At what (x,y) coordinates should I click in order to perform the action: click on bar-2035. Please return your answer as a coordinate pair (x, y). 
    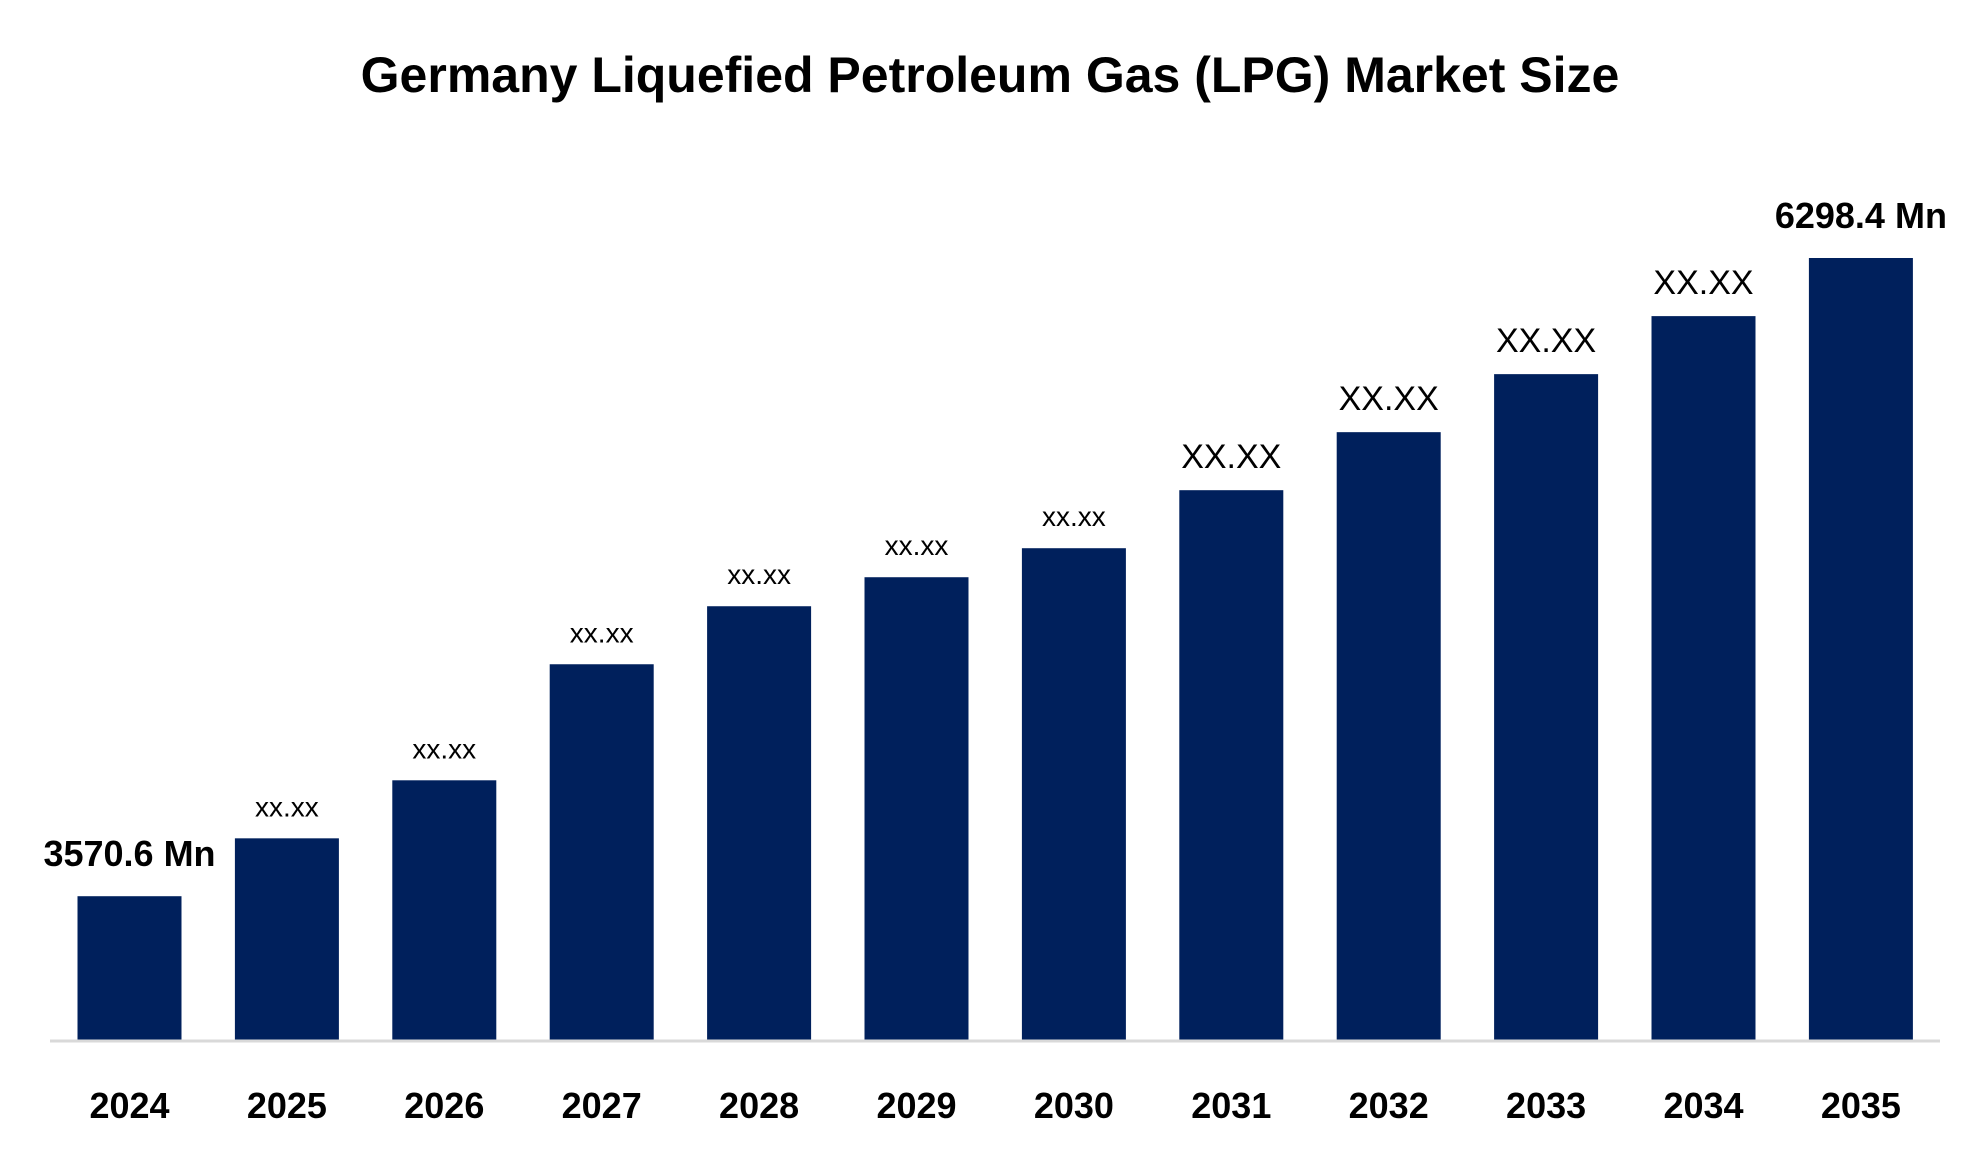
    Looking at the image, I should click on (1860, 649).